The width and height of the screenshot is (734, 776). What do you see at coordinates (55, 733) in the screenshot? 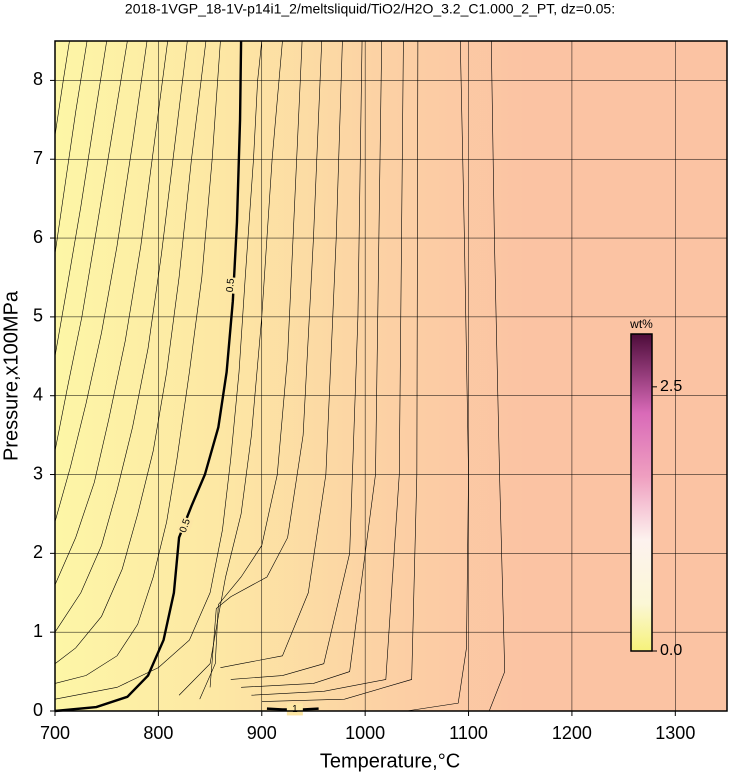
I see `x-tick-label: 700` at bounding box center [55, 733].